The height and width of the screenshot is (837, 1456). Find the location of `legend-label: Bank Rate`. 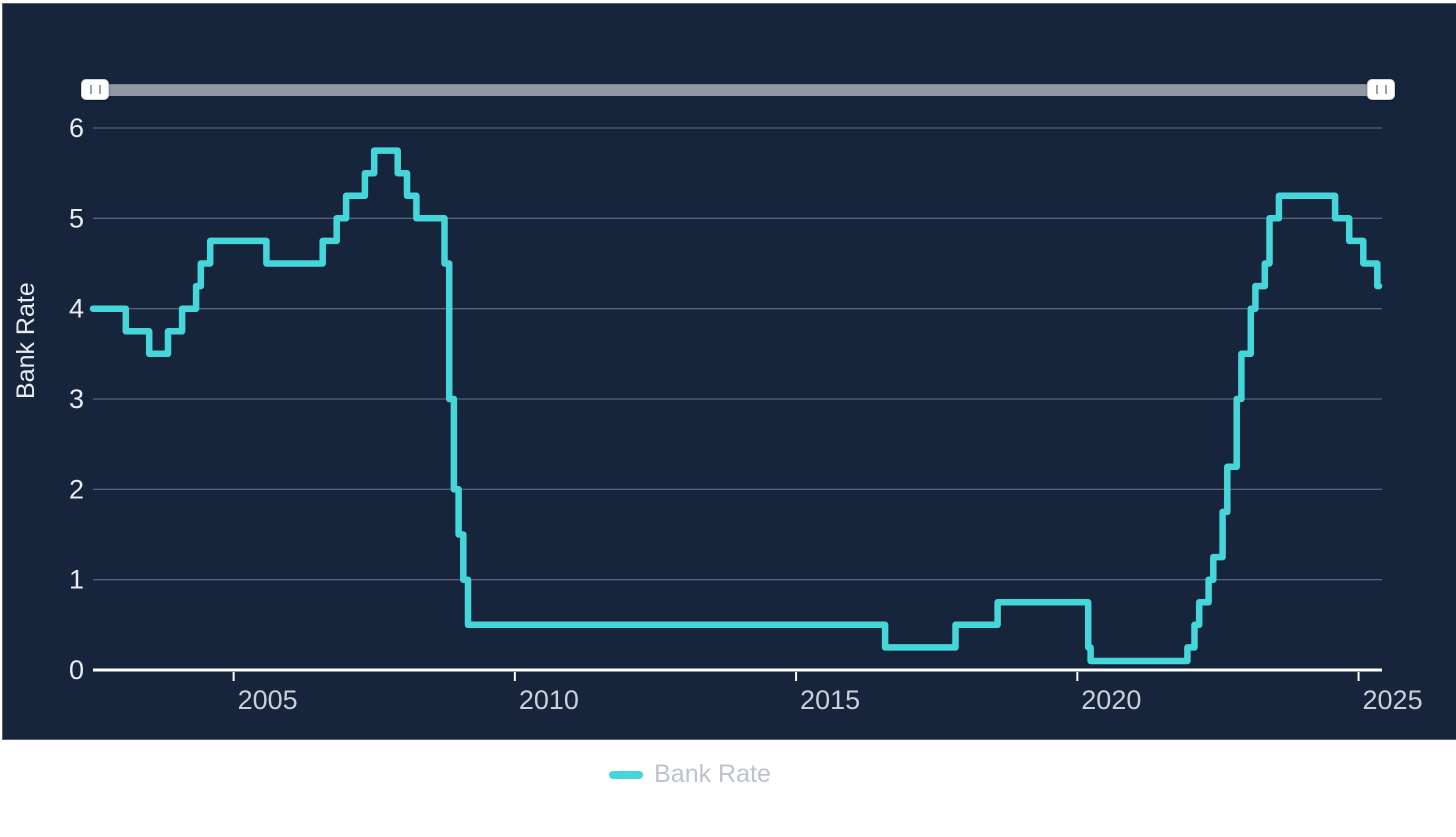

legend-label: Bank Rate is located at coordinates (712, 774).